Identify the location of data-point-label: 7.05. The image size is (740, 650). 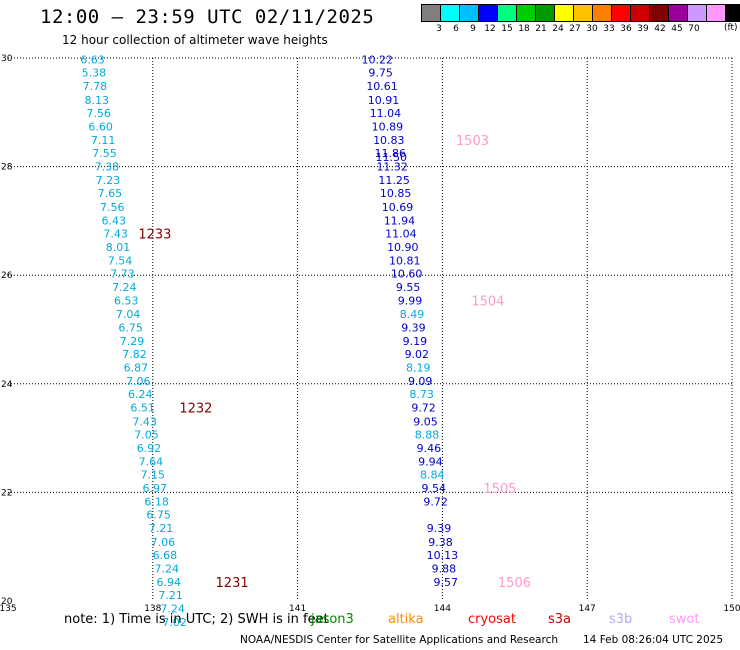
(146, 434).